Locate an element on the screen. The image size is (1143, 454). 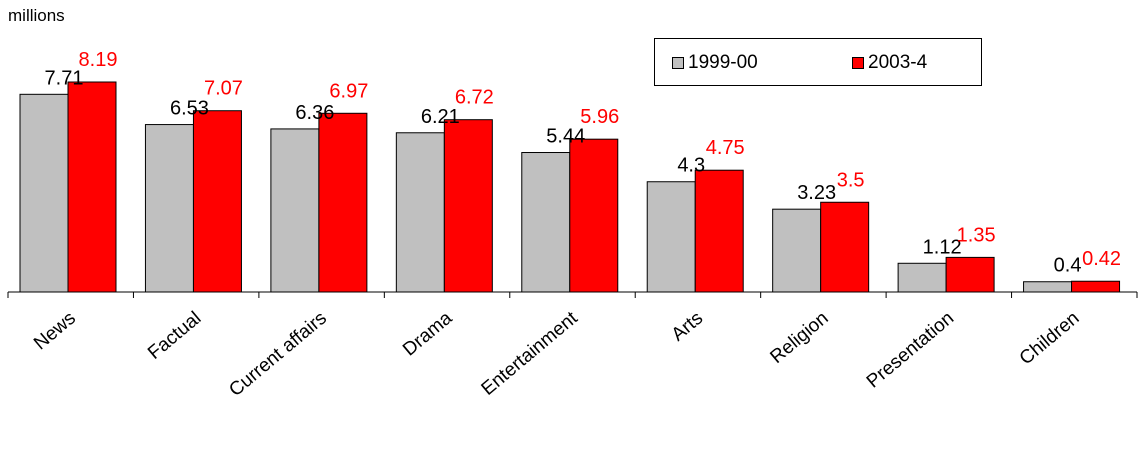
category-label-4: Entertainment is located at coordinates (530, 353).